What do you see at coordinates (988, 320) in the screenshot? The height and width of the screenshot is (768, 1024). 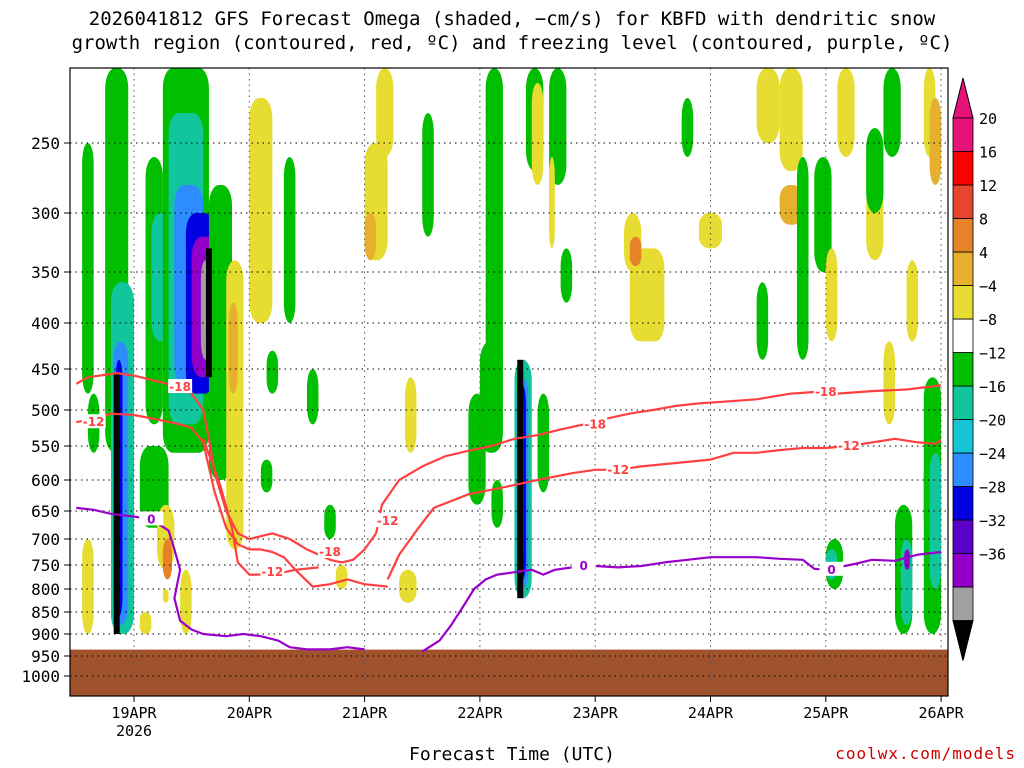 I see `colorbar-label: −8` at bounding box center [988, 320].